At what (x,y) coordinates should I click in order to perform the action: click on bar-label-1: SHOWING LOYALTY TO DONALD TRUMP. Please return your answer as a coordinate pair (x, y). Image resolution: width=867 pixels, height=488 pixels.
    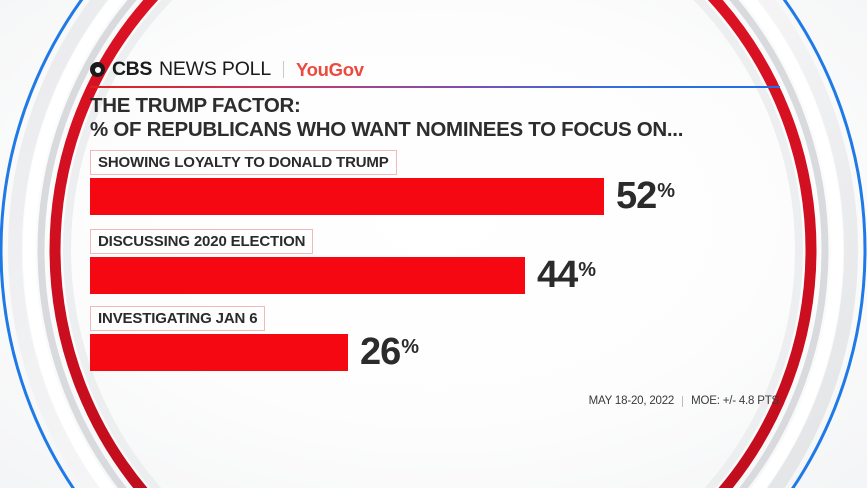
    Looking at the image, I should click on (243, 162).